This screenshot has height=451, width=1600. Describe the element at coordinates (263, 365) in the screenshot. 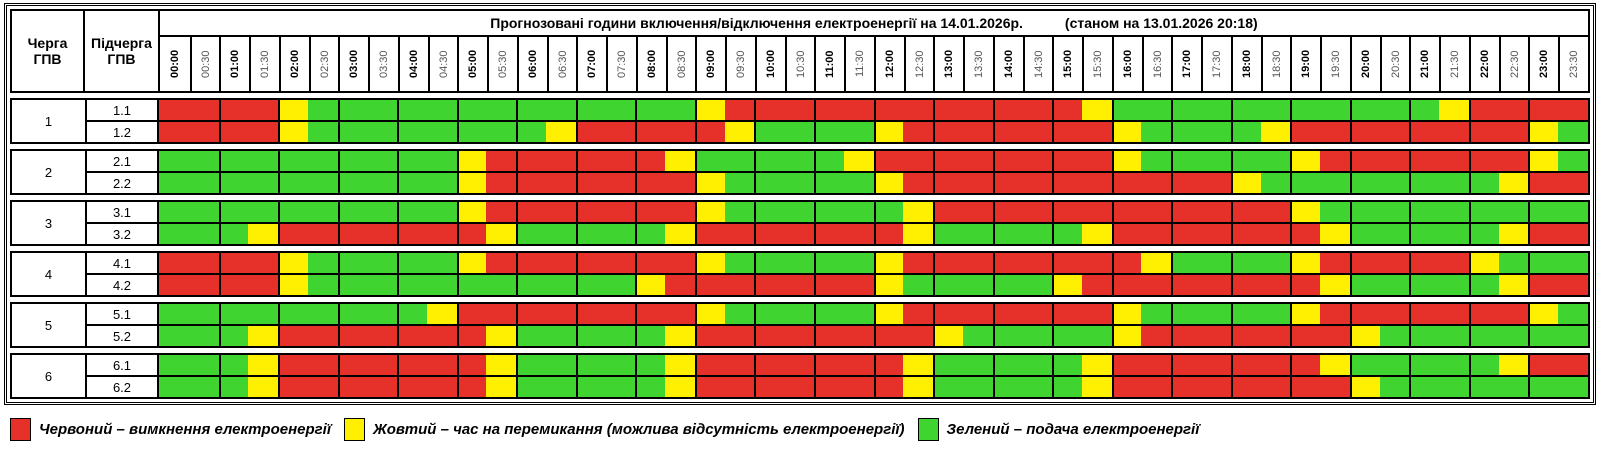

I see `slot-6.1-01:30` at that location.